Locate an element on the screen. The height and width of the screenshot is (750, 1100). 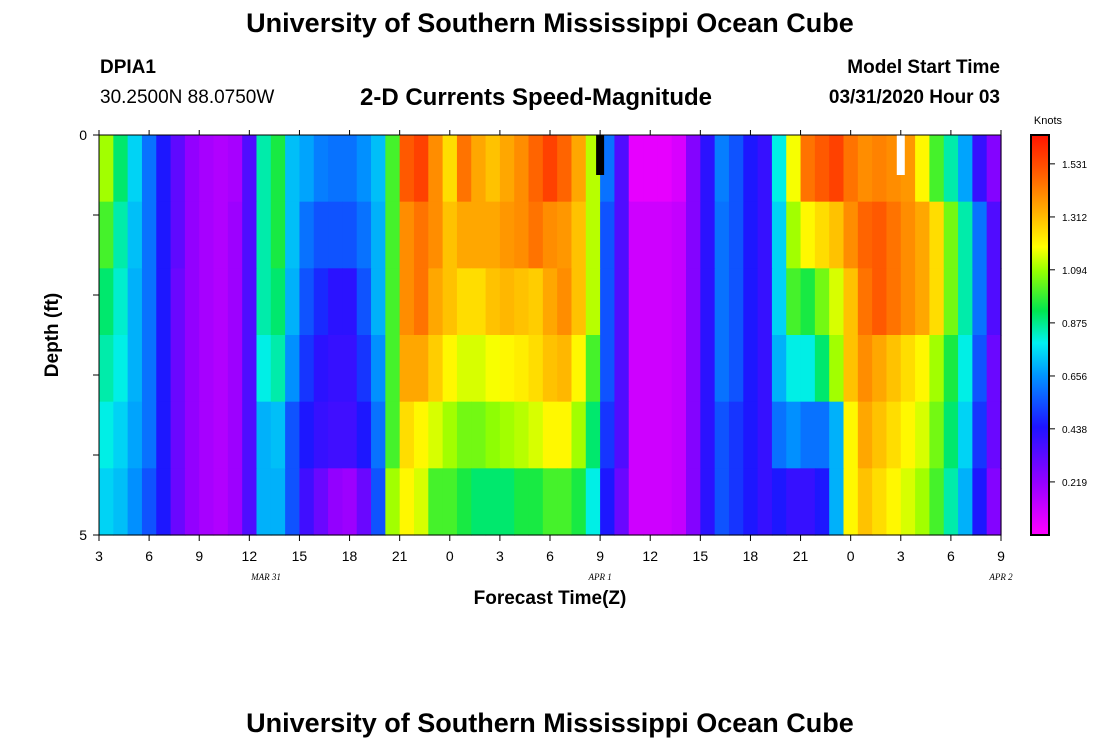
x-tick-label: 12 is located at coordinates (250, 556).